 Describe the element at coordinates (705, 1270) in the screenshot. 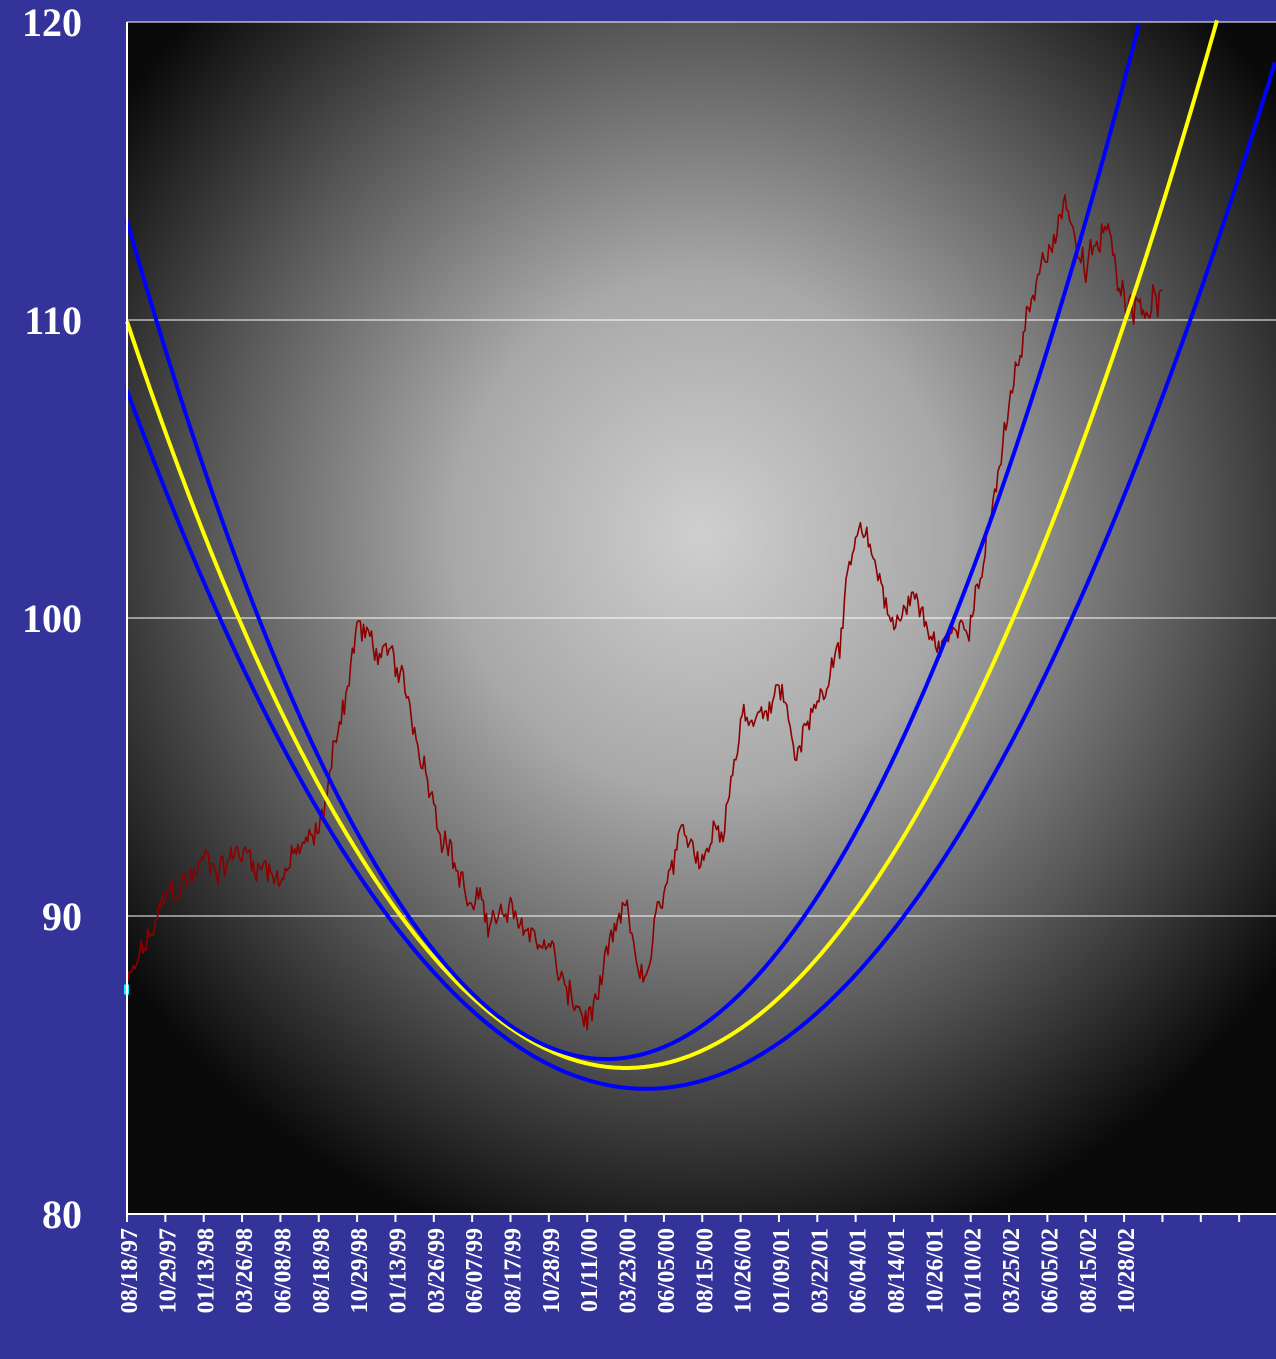

I see `x-tick-label: 08/15/00` at that location.